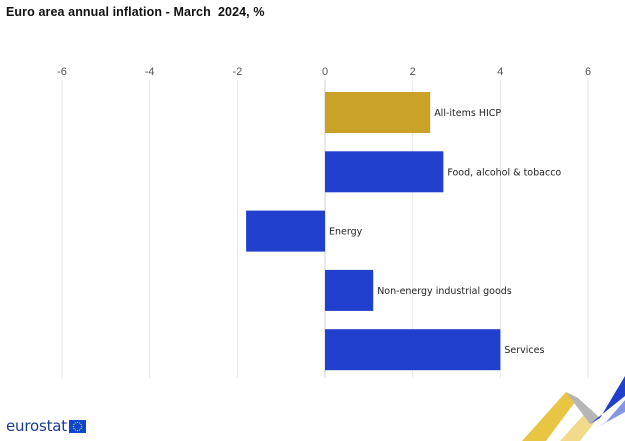 This screenshot has height=441, width=625. What do you see at coordinates (36, 426) in the screenshot?
I see `logo-wordmark: eurostat` at bounding box center [36, 426].